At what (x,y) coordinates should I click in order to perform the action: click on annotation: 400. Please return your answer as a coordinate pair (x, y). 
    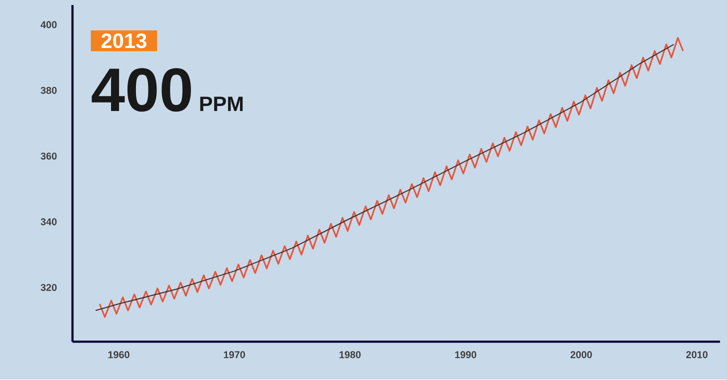
    Looking at the image, I should click on (141, 90).